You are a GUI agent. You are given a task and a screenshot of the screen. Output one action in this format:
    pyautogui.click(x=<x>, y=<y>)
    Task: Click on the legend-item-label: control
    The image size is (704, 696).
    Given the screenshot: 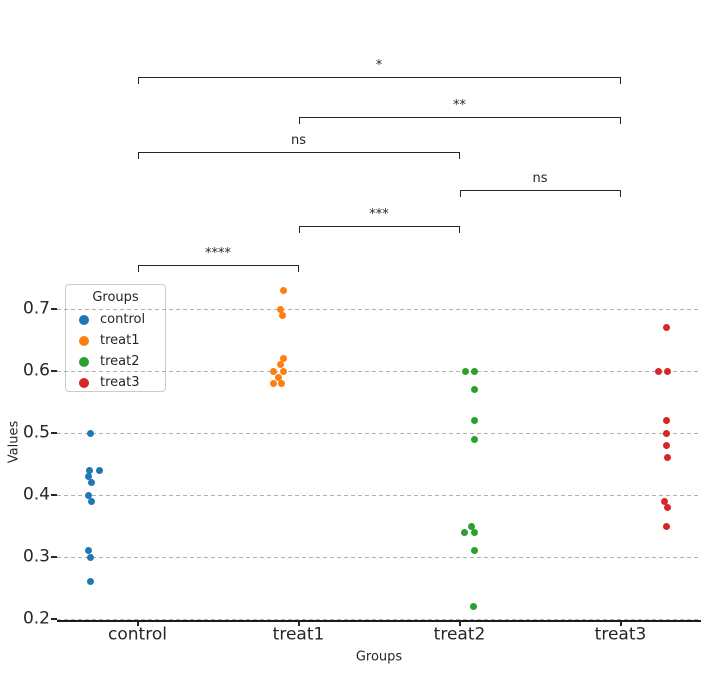 What is the action you would take?
    pyautogui.click(x=123, y=319)
    